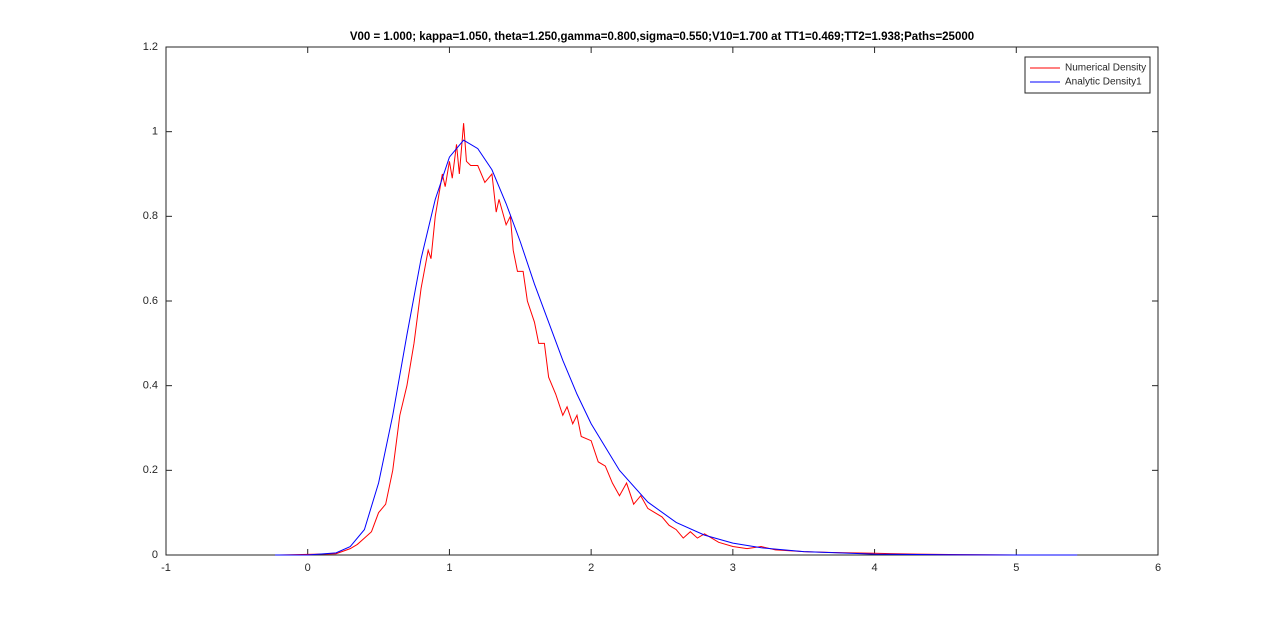 The image size is (1280, 624). Describe the element at coordinates (733, 568) in the screenshot. I see `x-tick-label: 3` at that location.